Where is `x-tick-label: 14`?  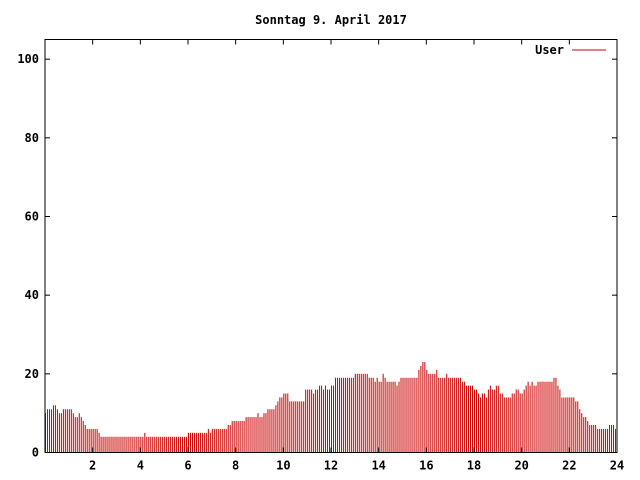 x-tick-label: 14 is located at coordinates (378, 466).